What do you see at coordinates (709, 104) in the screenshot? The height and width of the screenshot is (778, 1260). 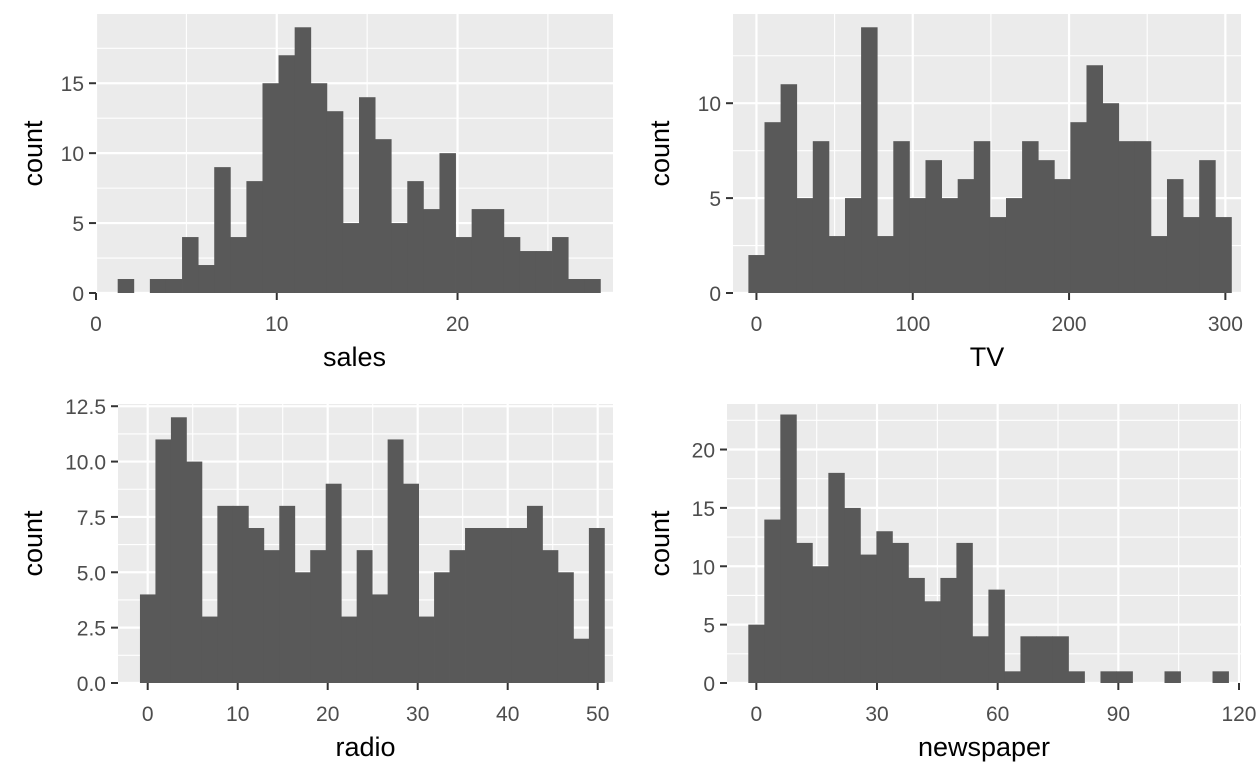 I see `tv-y-tick-label: 10` at bounding box center [709, 104].